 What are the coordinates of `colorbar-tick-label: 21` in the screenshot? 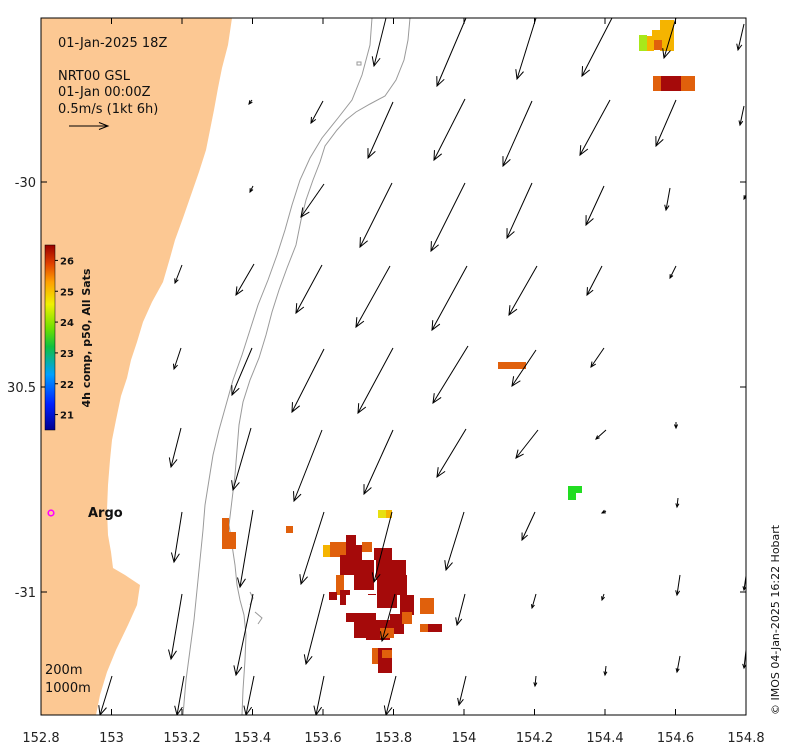 It's located at (67, 416).